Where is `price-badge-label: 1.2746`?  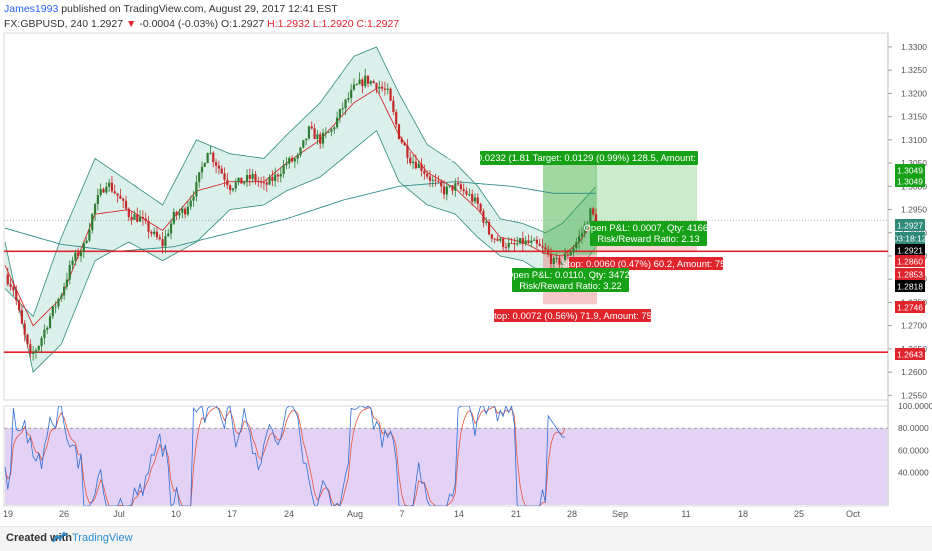
price-badge-label: 1.2746 is located at coordinates (910, 308).